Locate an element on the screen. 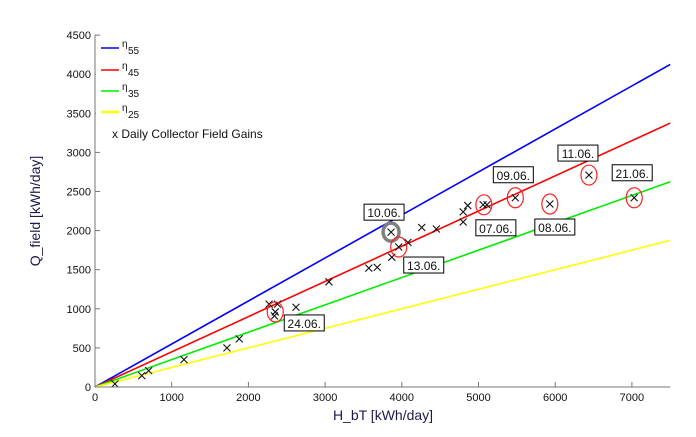 This screenshot has width=696, height=437. legend-scatter-label: x Daily Collector Field Gains is located at coordinates (187, 134).